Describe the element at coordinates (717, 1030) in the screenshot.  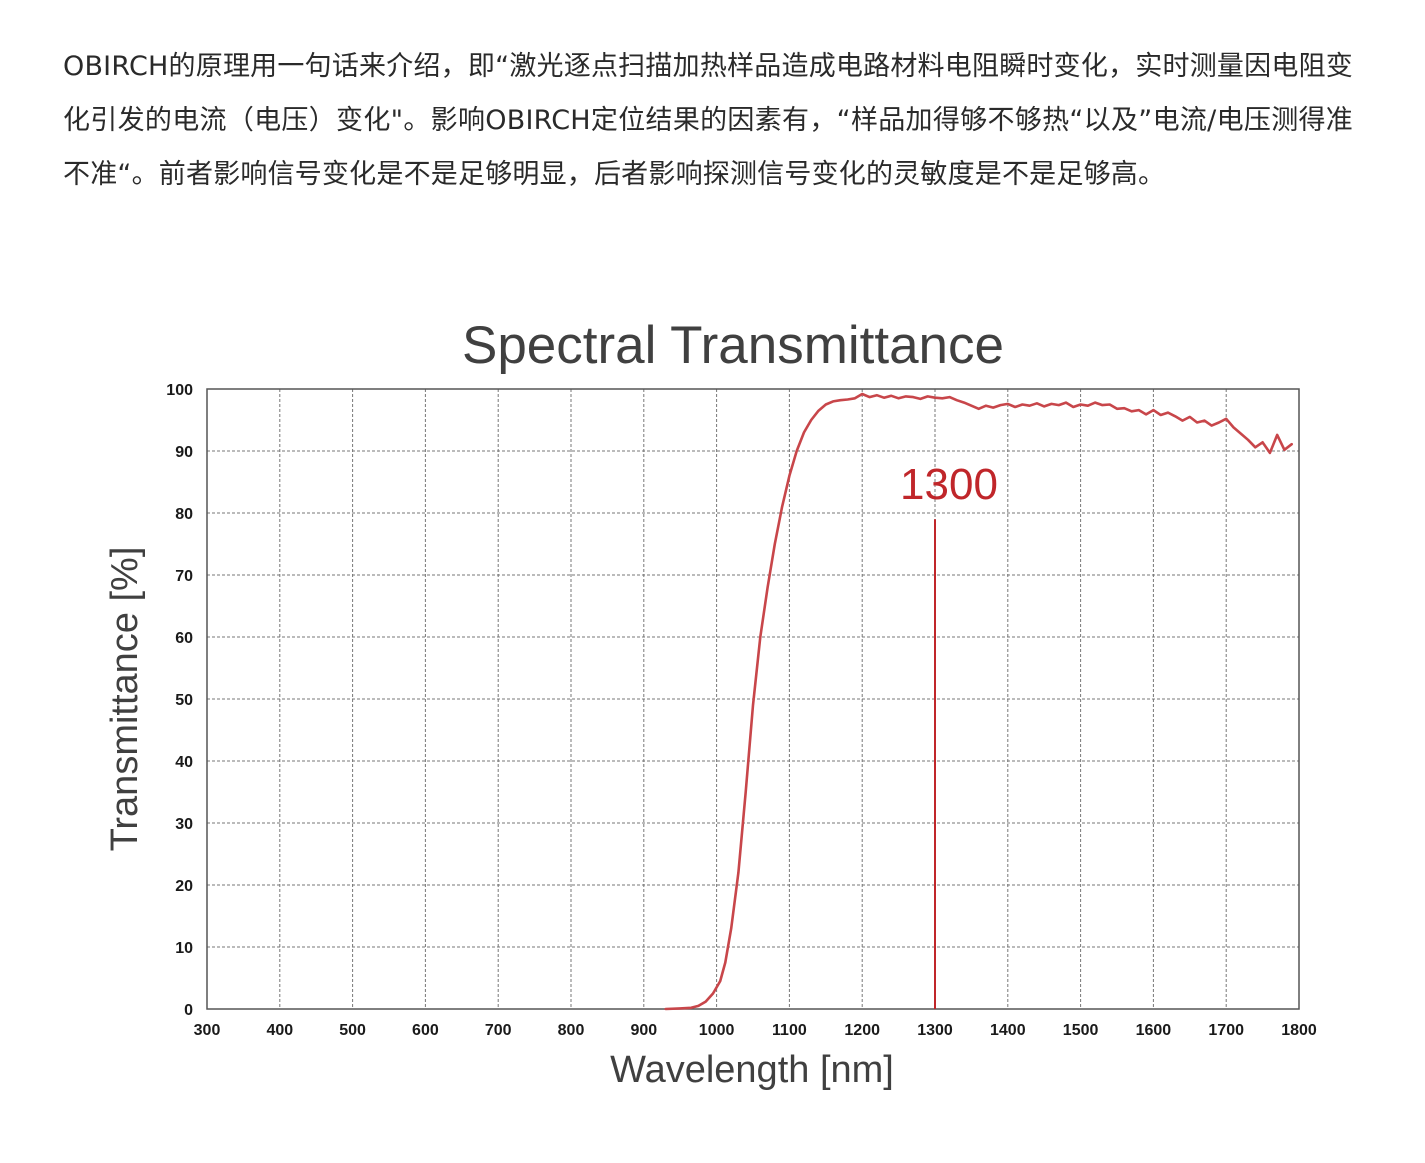
I see `x-tick-1000: 1000` at that location.